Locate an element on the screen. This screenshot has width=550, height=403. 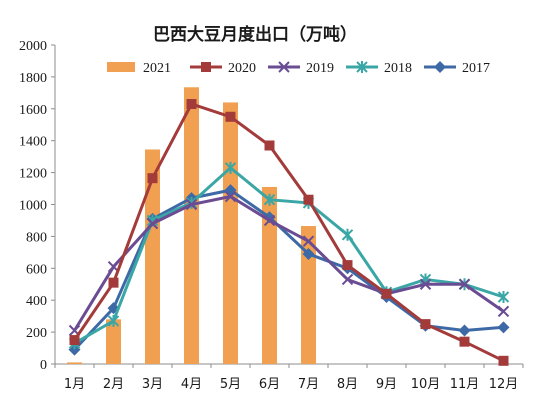
y-tick-label: 1400 is located at coordinates (33, 142).